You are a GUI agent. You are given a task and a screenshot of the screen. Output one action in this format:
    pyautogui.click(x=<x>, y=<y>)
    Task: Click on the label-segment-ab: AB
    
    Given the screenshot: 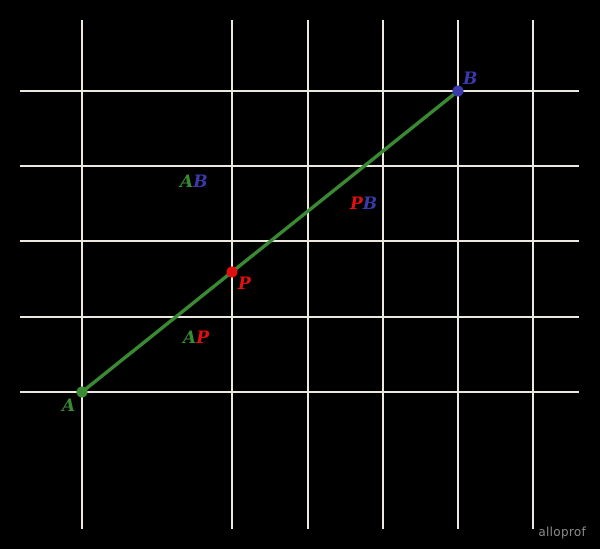 What is the action you would take?
    pyautogui.click(x=194, y=182)
    